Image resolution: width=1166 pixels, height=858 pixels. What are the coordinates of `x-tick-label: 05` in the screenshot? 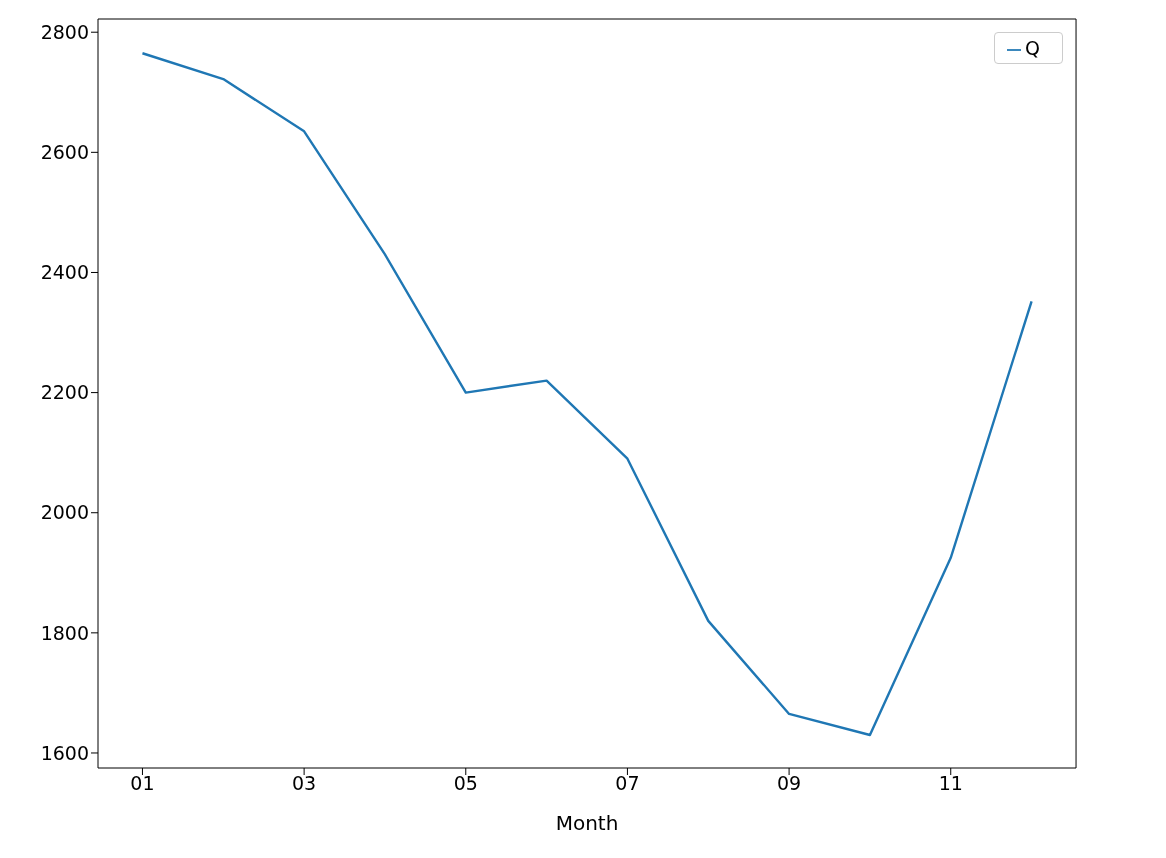 It's located at (465, 783).